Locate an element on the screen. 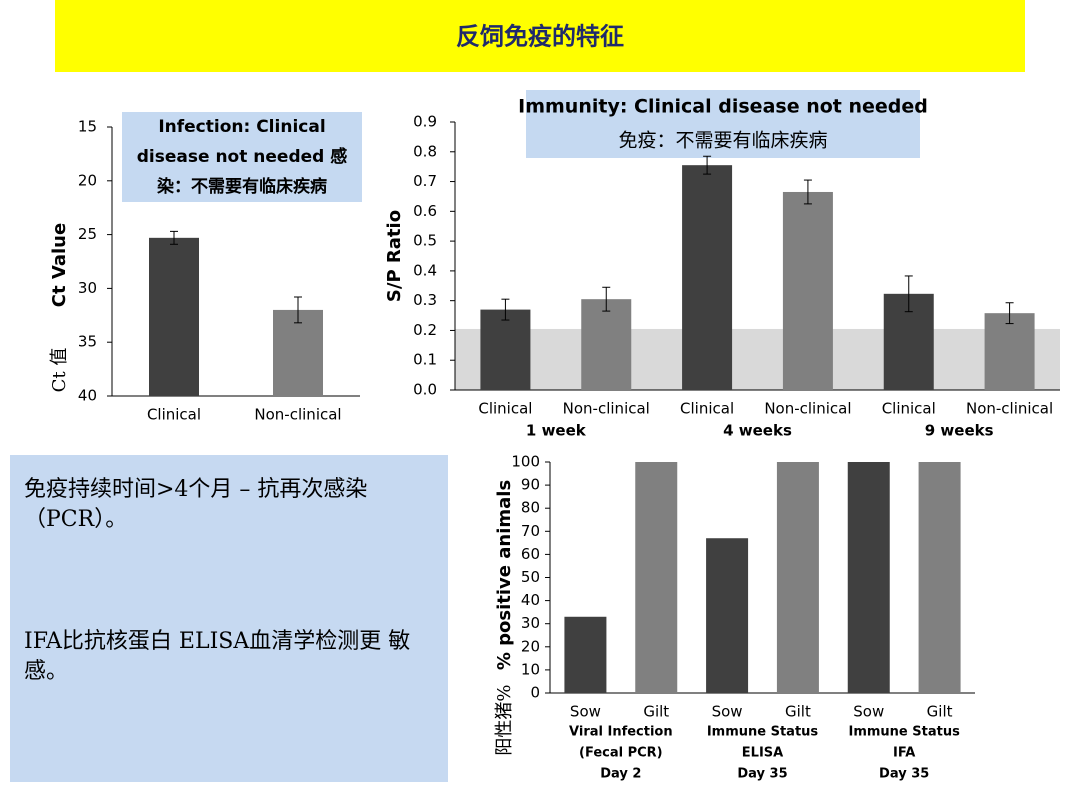 The height and width of the screenshot is (810, 1080). y-tick-label: 90 is located at coordinates (530, 485).